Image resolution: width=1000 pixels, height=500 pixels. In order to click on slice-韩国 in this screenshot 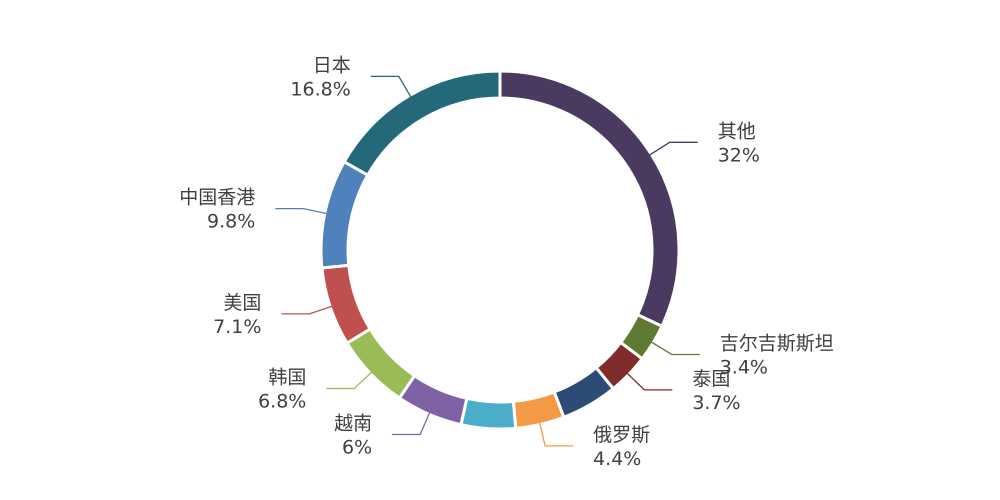, I will do `click(381, 363)`.